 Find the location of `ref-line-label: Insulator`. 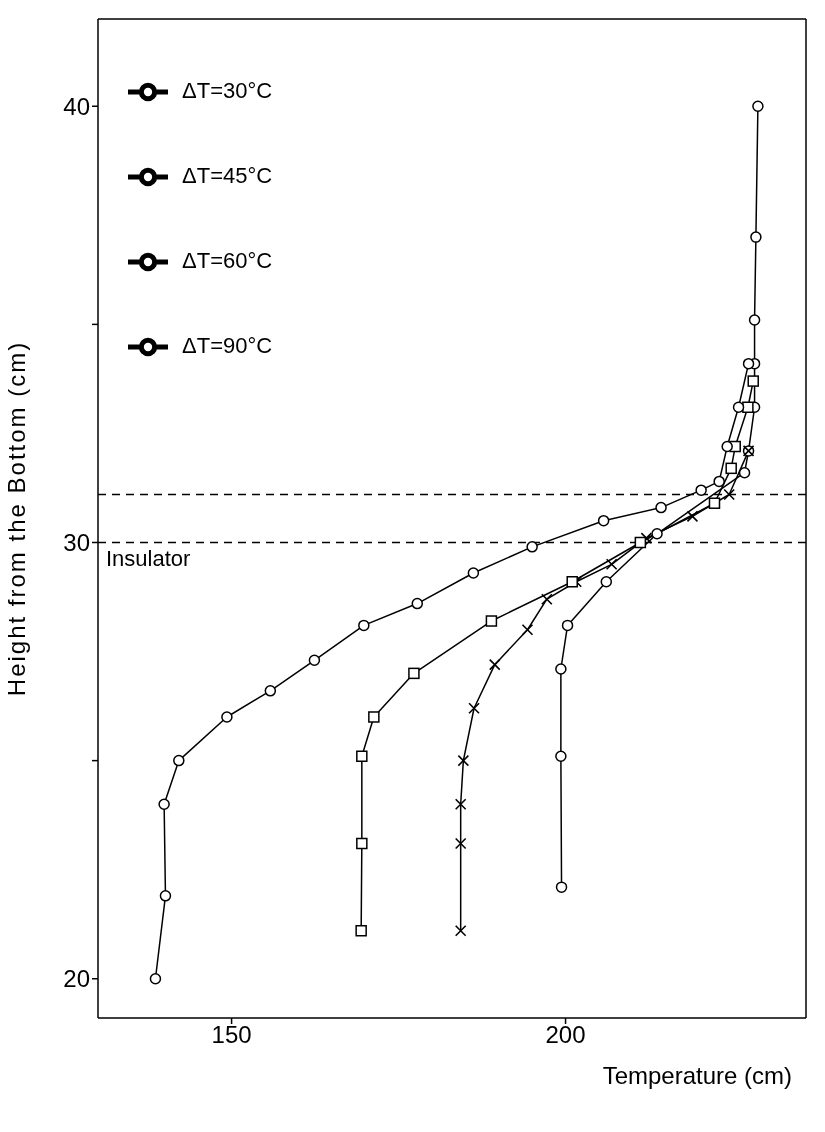

ref-line-label: Insulator is located at coordinates (148, 559).